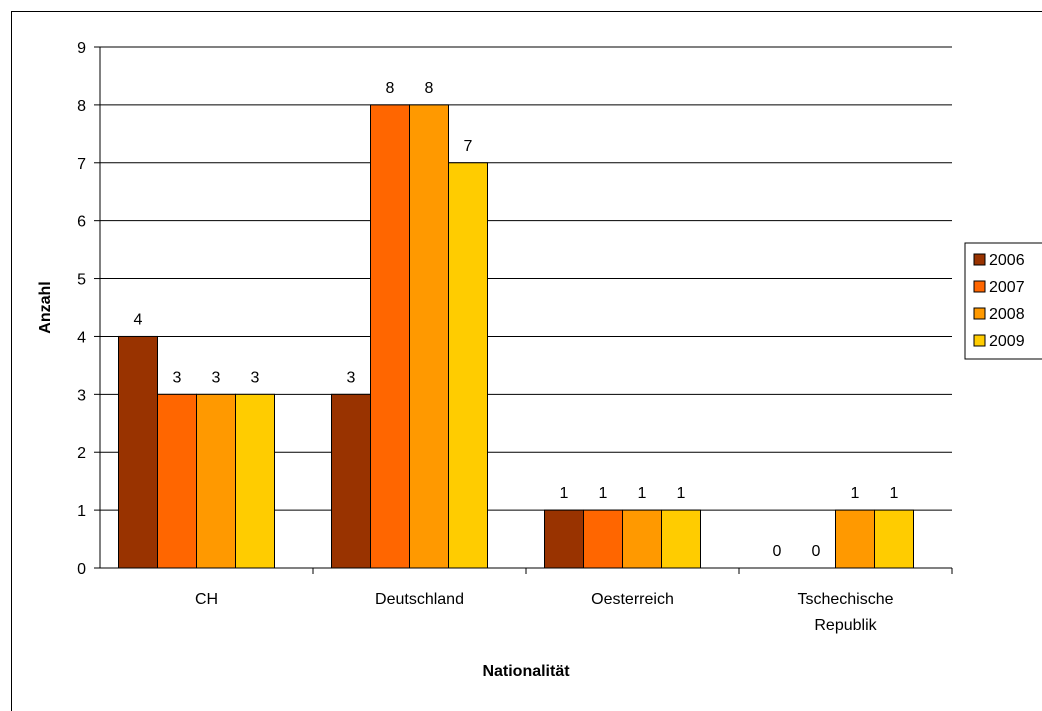 The image size is (1042, 711). I want to click on x-tick-label-line: CH, so click(206, 599).